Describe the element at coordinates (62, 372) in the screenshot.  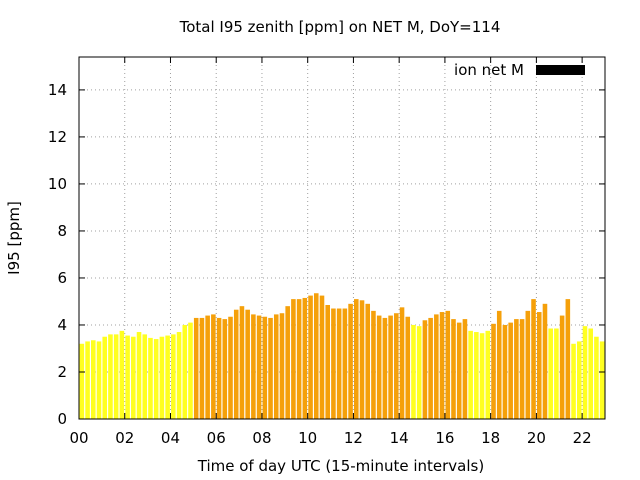
I see `y-tick-label: 2` at that location.